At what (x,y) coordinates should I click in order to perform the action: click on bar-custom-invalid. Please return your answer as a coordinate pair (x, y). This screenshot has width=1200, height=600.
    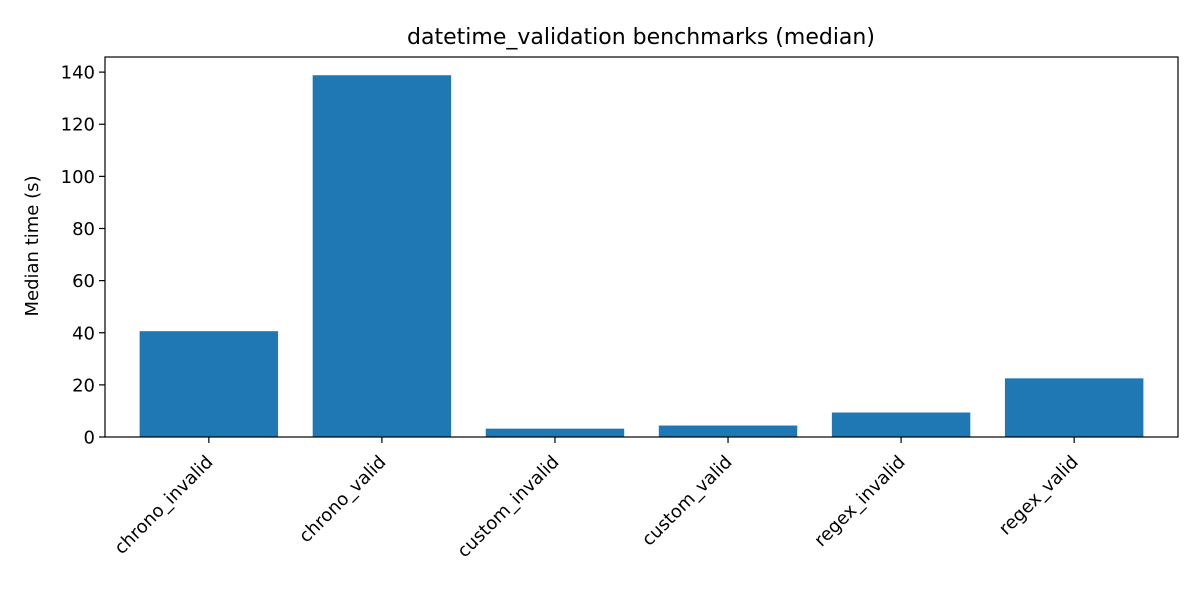
    Looking at the image, I should click on (555, 432).